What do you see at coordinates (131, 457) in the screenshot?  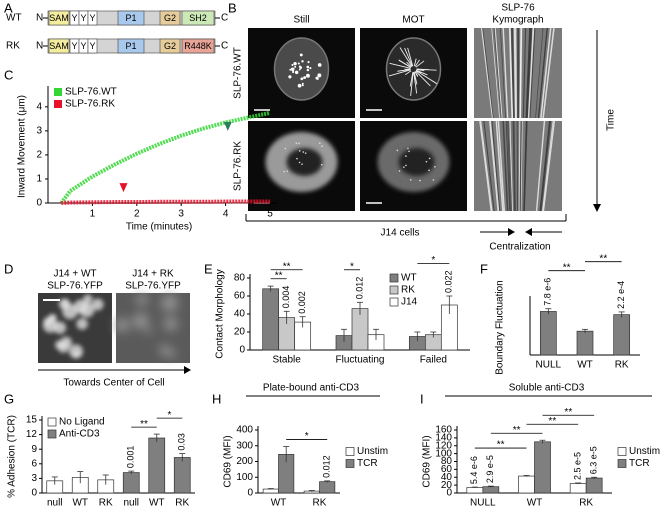 I see `p-value-label: 0.001` at bounding box center [131, 457].